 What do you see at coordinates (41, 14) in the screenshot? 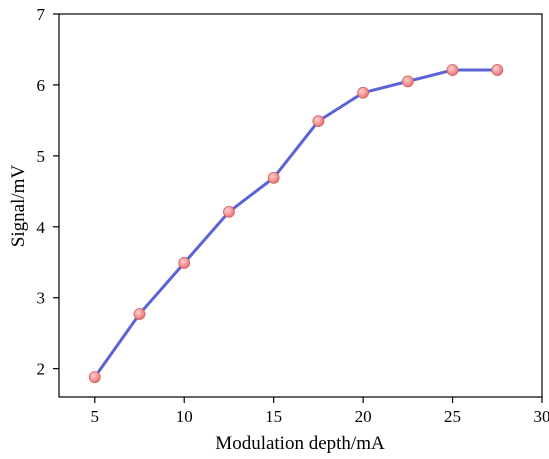
I see `y-tick-label: 7` at bounding box center [41, 14].